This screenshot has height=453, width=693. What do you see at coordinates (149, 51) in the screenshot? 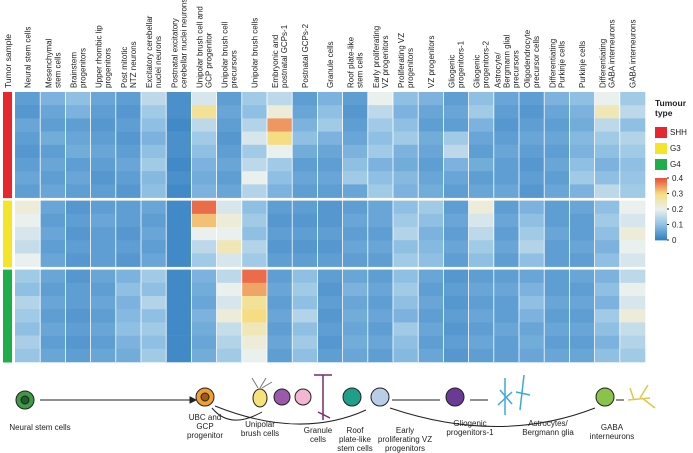
I see `column-label: Excitatory cerebellar` at bounding box center [149, 51].